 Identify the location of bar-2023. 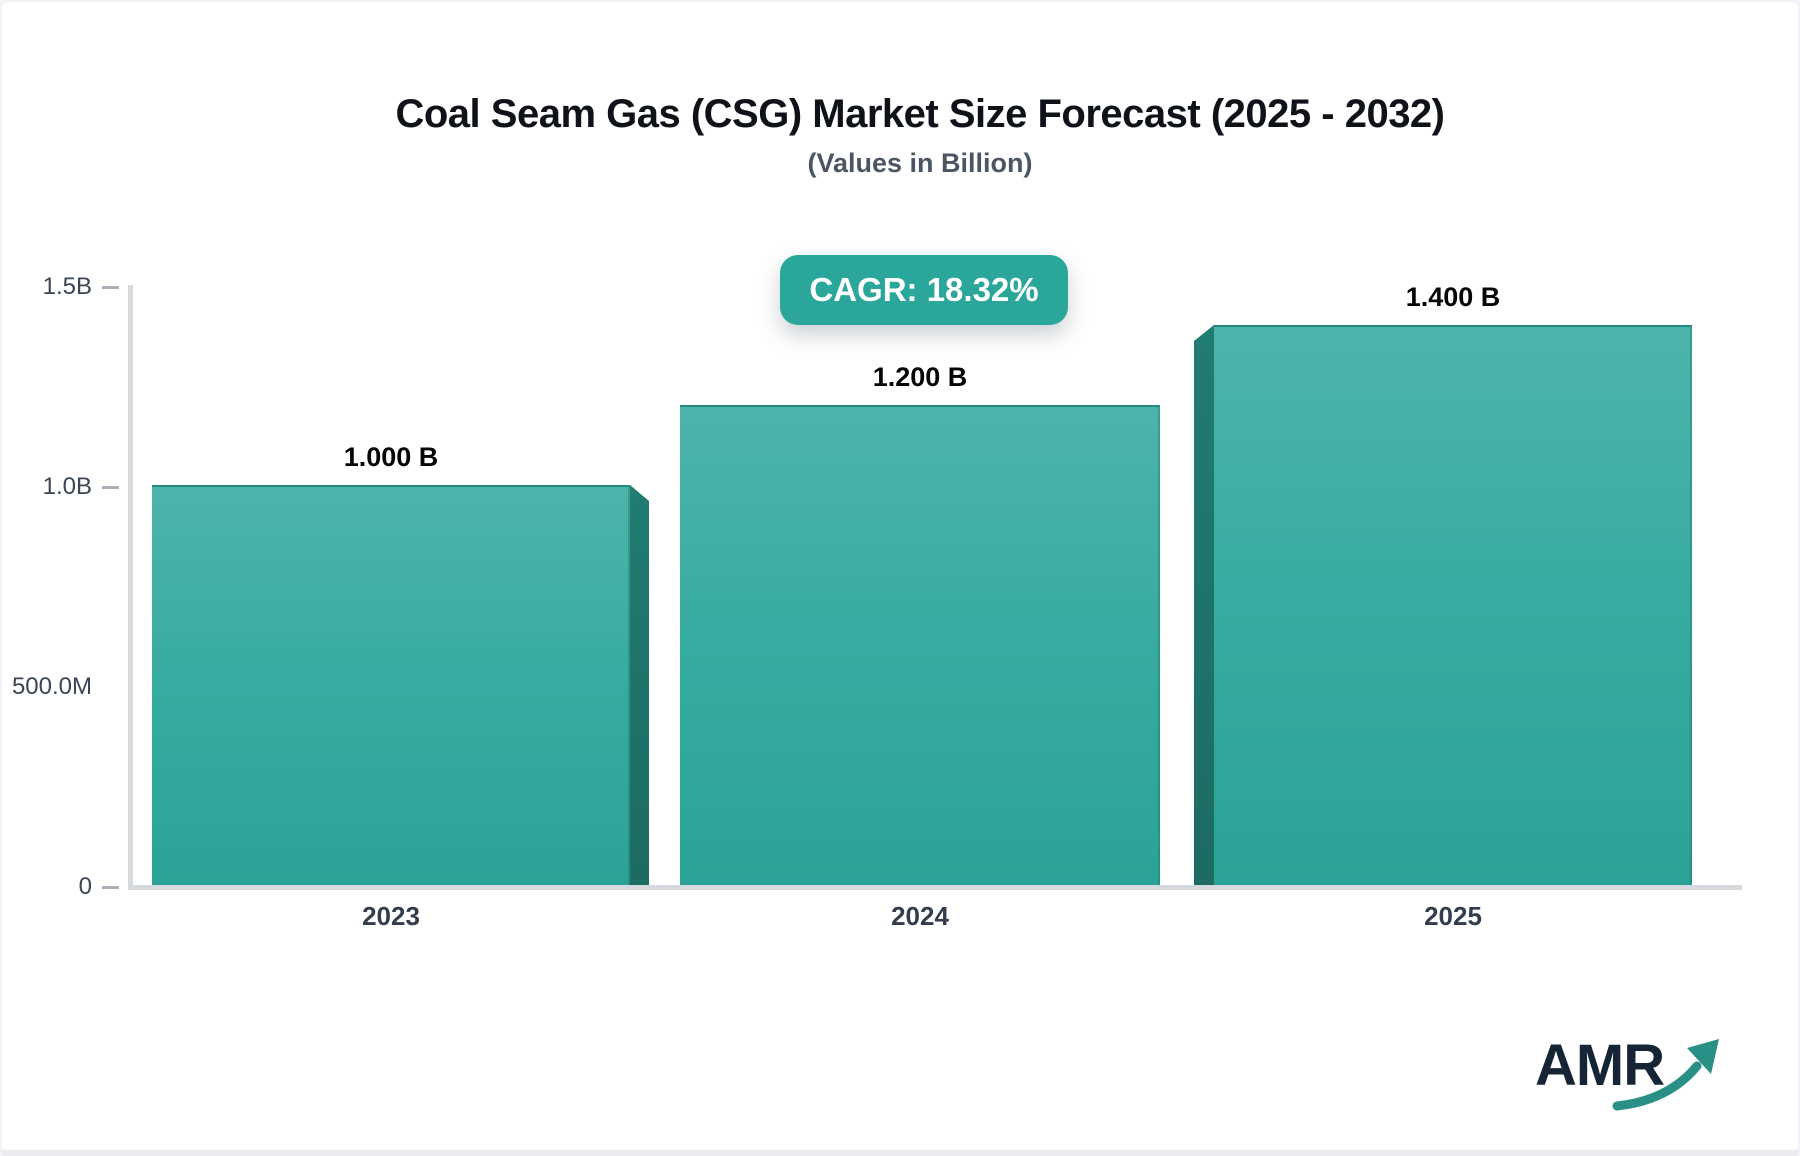
(391, 685).